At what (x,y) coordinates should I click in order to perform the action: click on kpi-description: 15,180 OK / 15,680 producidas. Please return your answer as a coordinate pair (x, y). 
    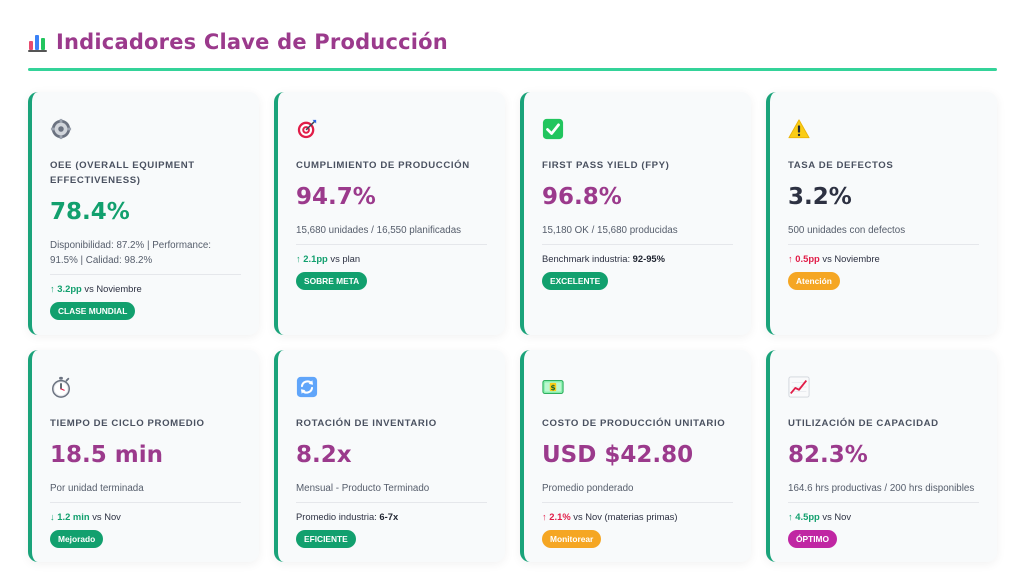
    Looking at the image, I should click on (610, 230).